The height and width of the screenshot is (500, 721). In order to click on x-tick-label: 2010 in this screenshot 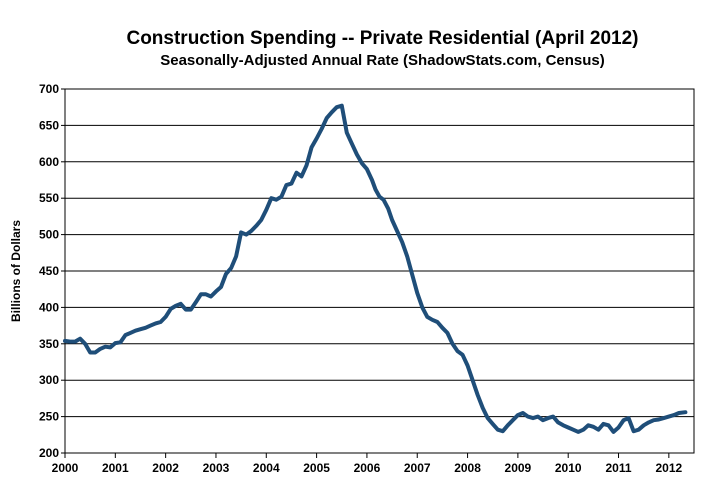, I will do `click(568, 468)`.